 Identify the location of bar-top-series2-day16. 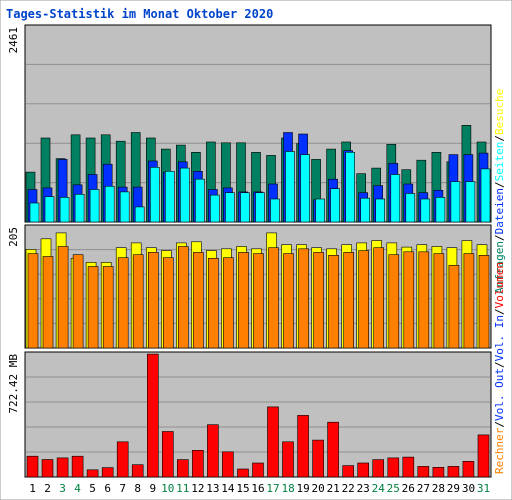
(260, 207).